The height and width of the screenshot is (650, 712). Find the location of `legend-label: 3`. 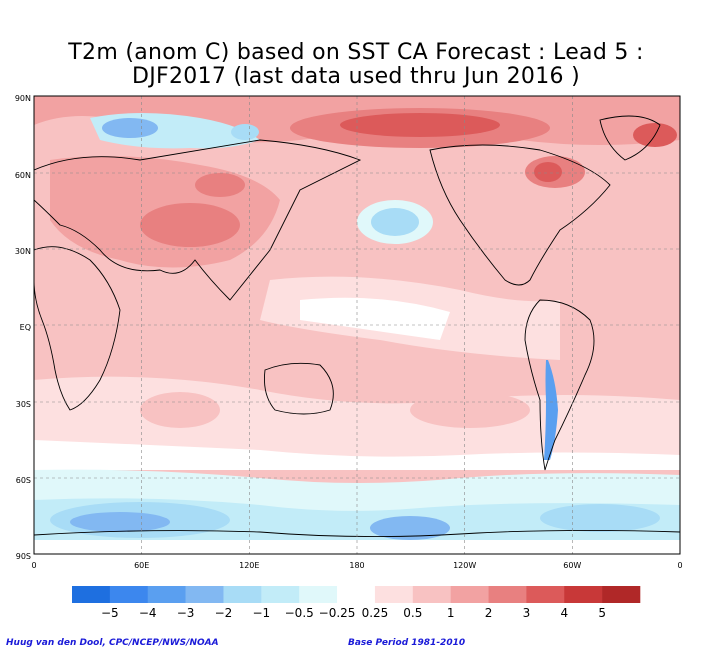

legend-label: 3 is located at coordinates (527, 613).